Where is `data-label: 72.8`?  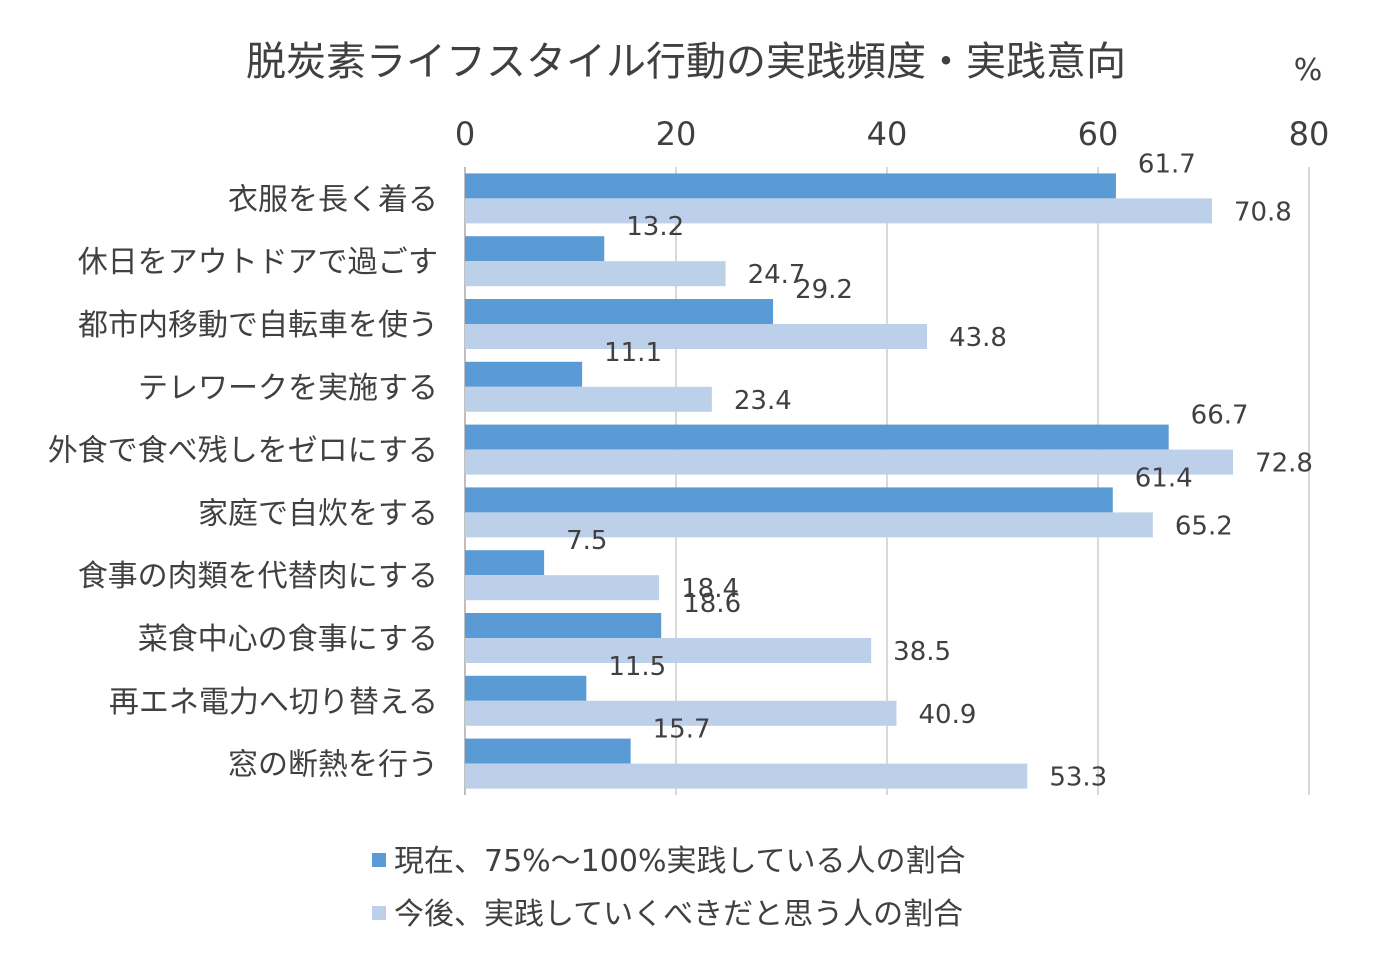
data-label: 72.8 is located at coordinates (1284, 464).